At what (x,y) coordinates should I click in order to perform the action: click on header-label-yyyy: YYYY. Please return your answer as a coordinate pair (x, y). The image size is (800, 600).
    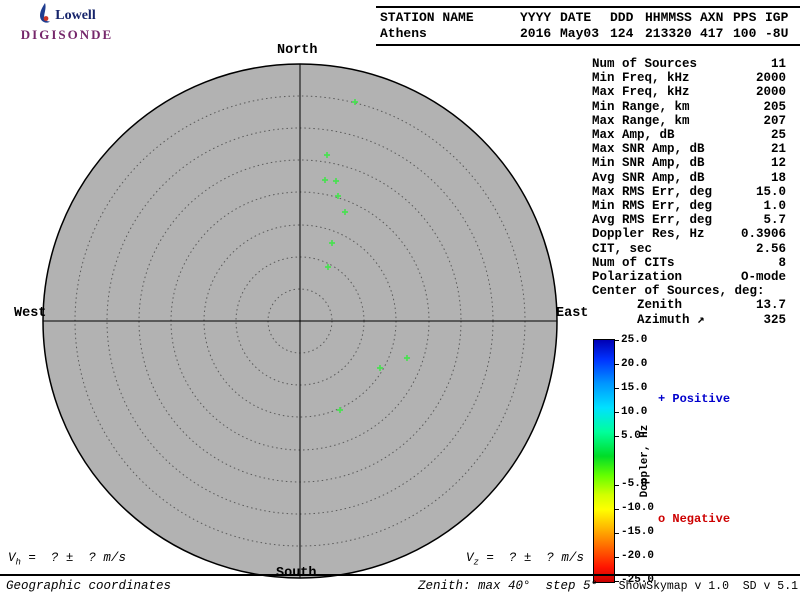
    Looking at the image, I should click on (536, 17).